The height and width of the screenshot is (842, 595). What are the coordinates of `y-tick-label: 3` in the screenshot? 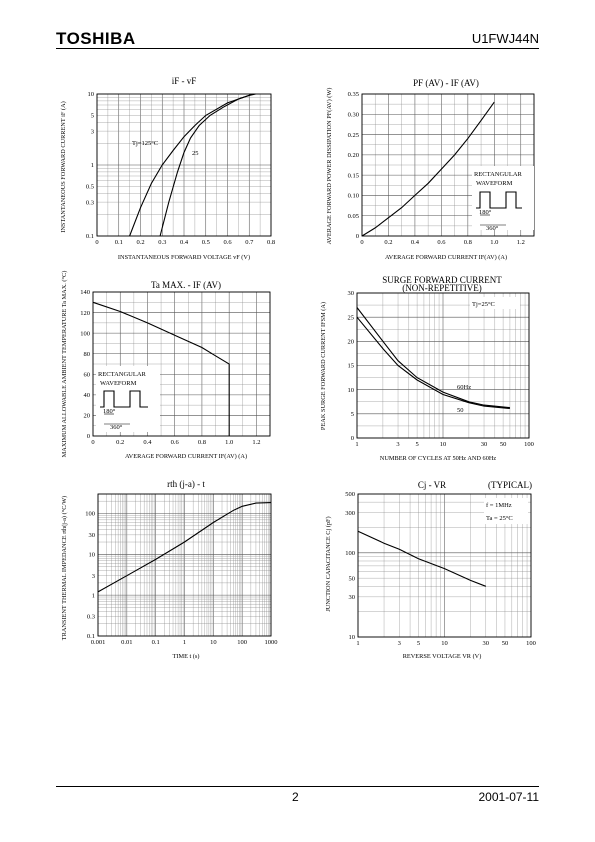 It's located at (93, 576).